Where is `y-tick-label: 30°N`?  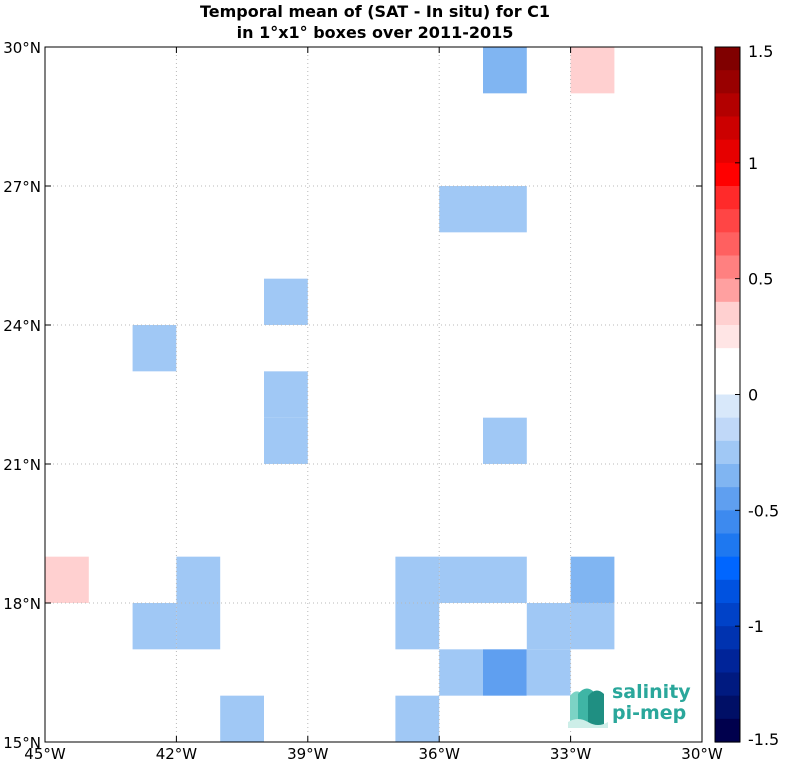
y-tick-label: 30°N is located at coordinates (22, 48).